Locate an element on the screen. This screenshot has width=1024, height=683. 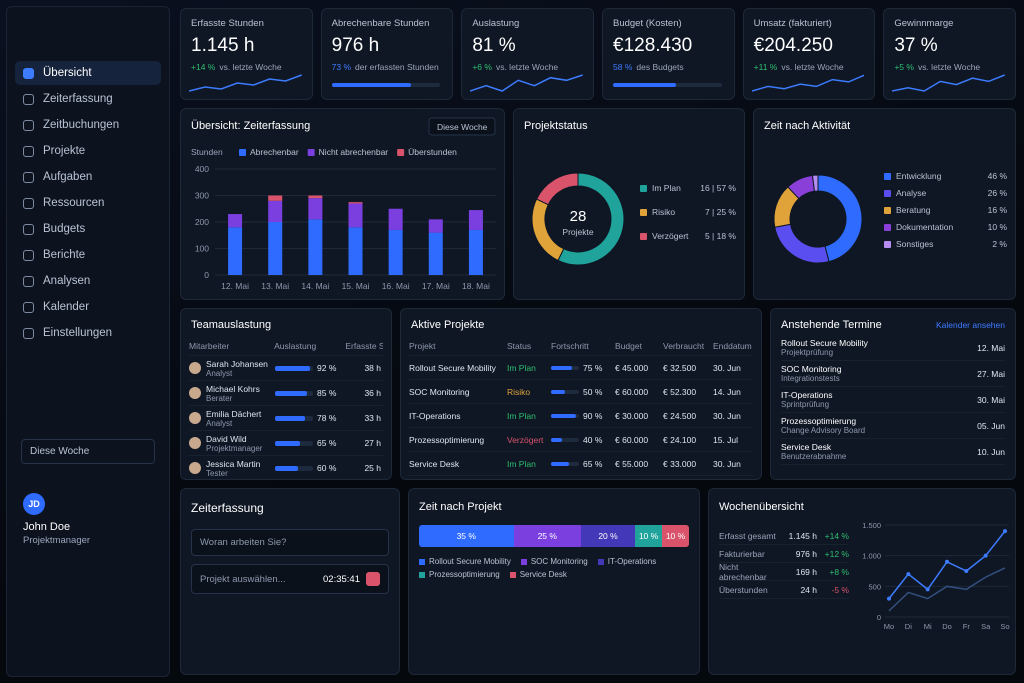
sparkline-line is located at coordinates (808, 83).